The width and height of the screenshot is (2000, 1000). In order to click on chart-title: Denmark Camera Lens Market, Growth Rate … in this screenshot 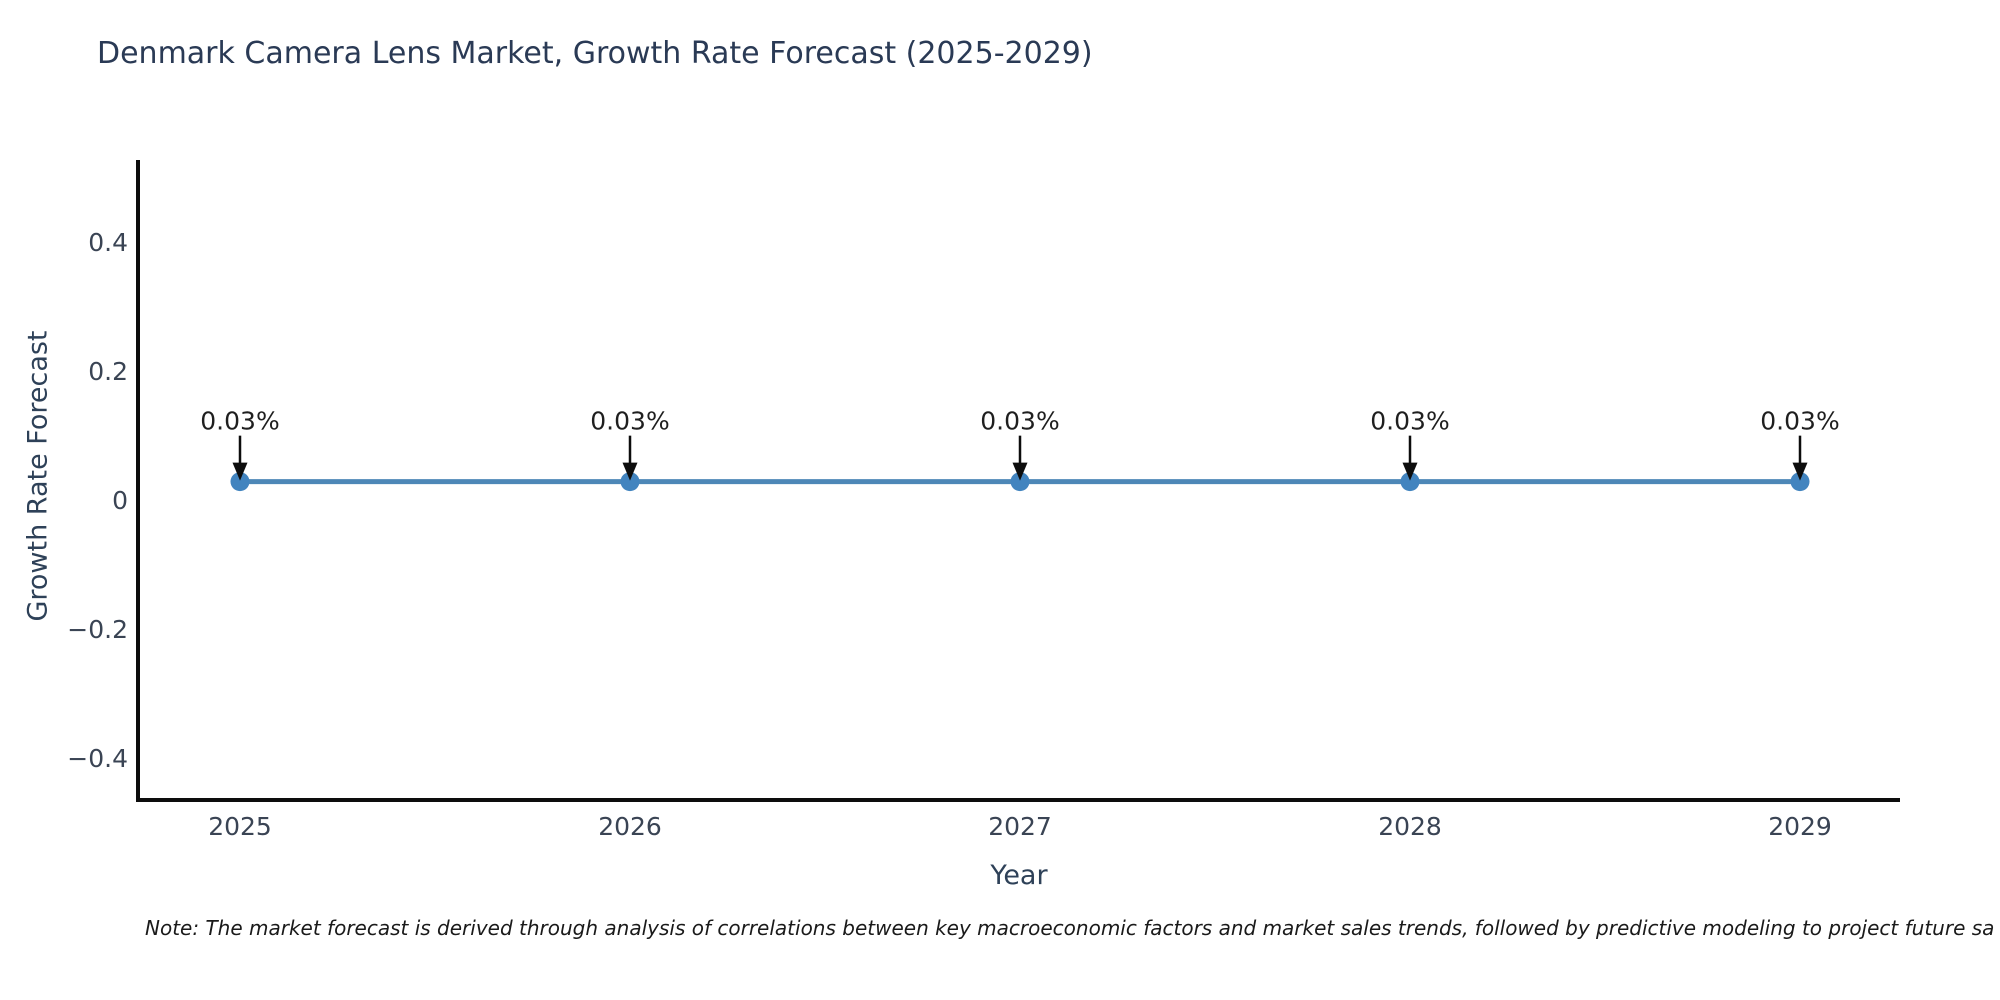, I will do `click(595, 53)`.